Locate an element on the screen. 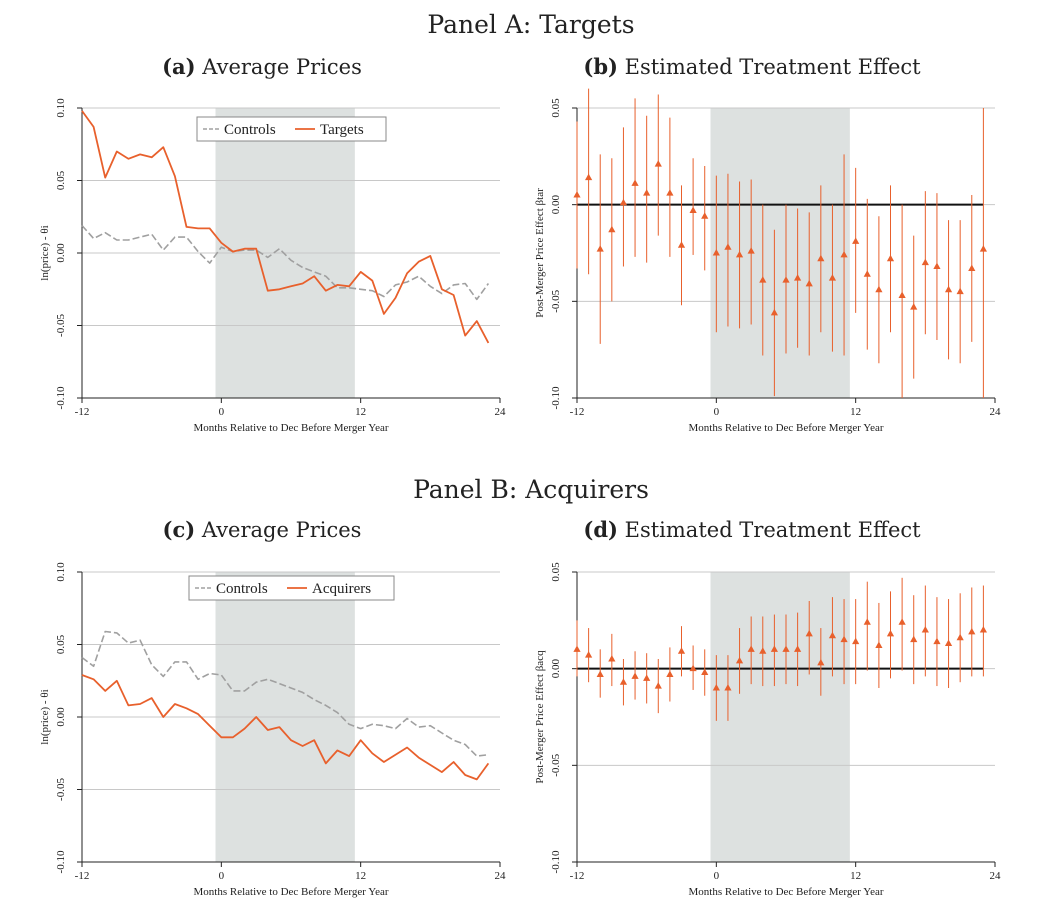 This screenshot has width=1063, height=924. panel-b-title: Panel B: Acquirers is located at coordinates (531, 489).